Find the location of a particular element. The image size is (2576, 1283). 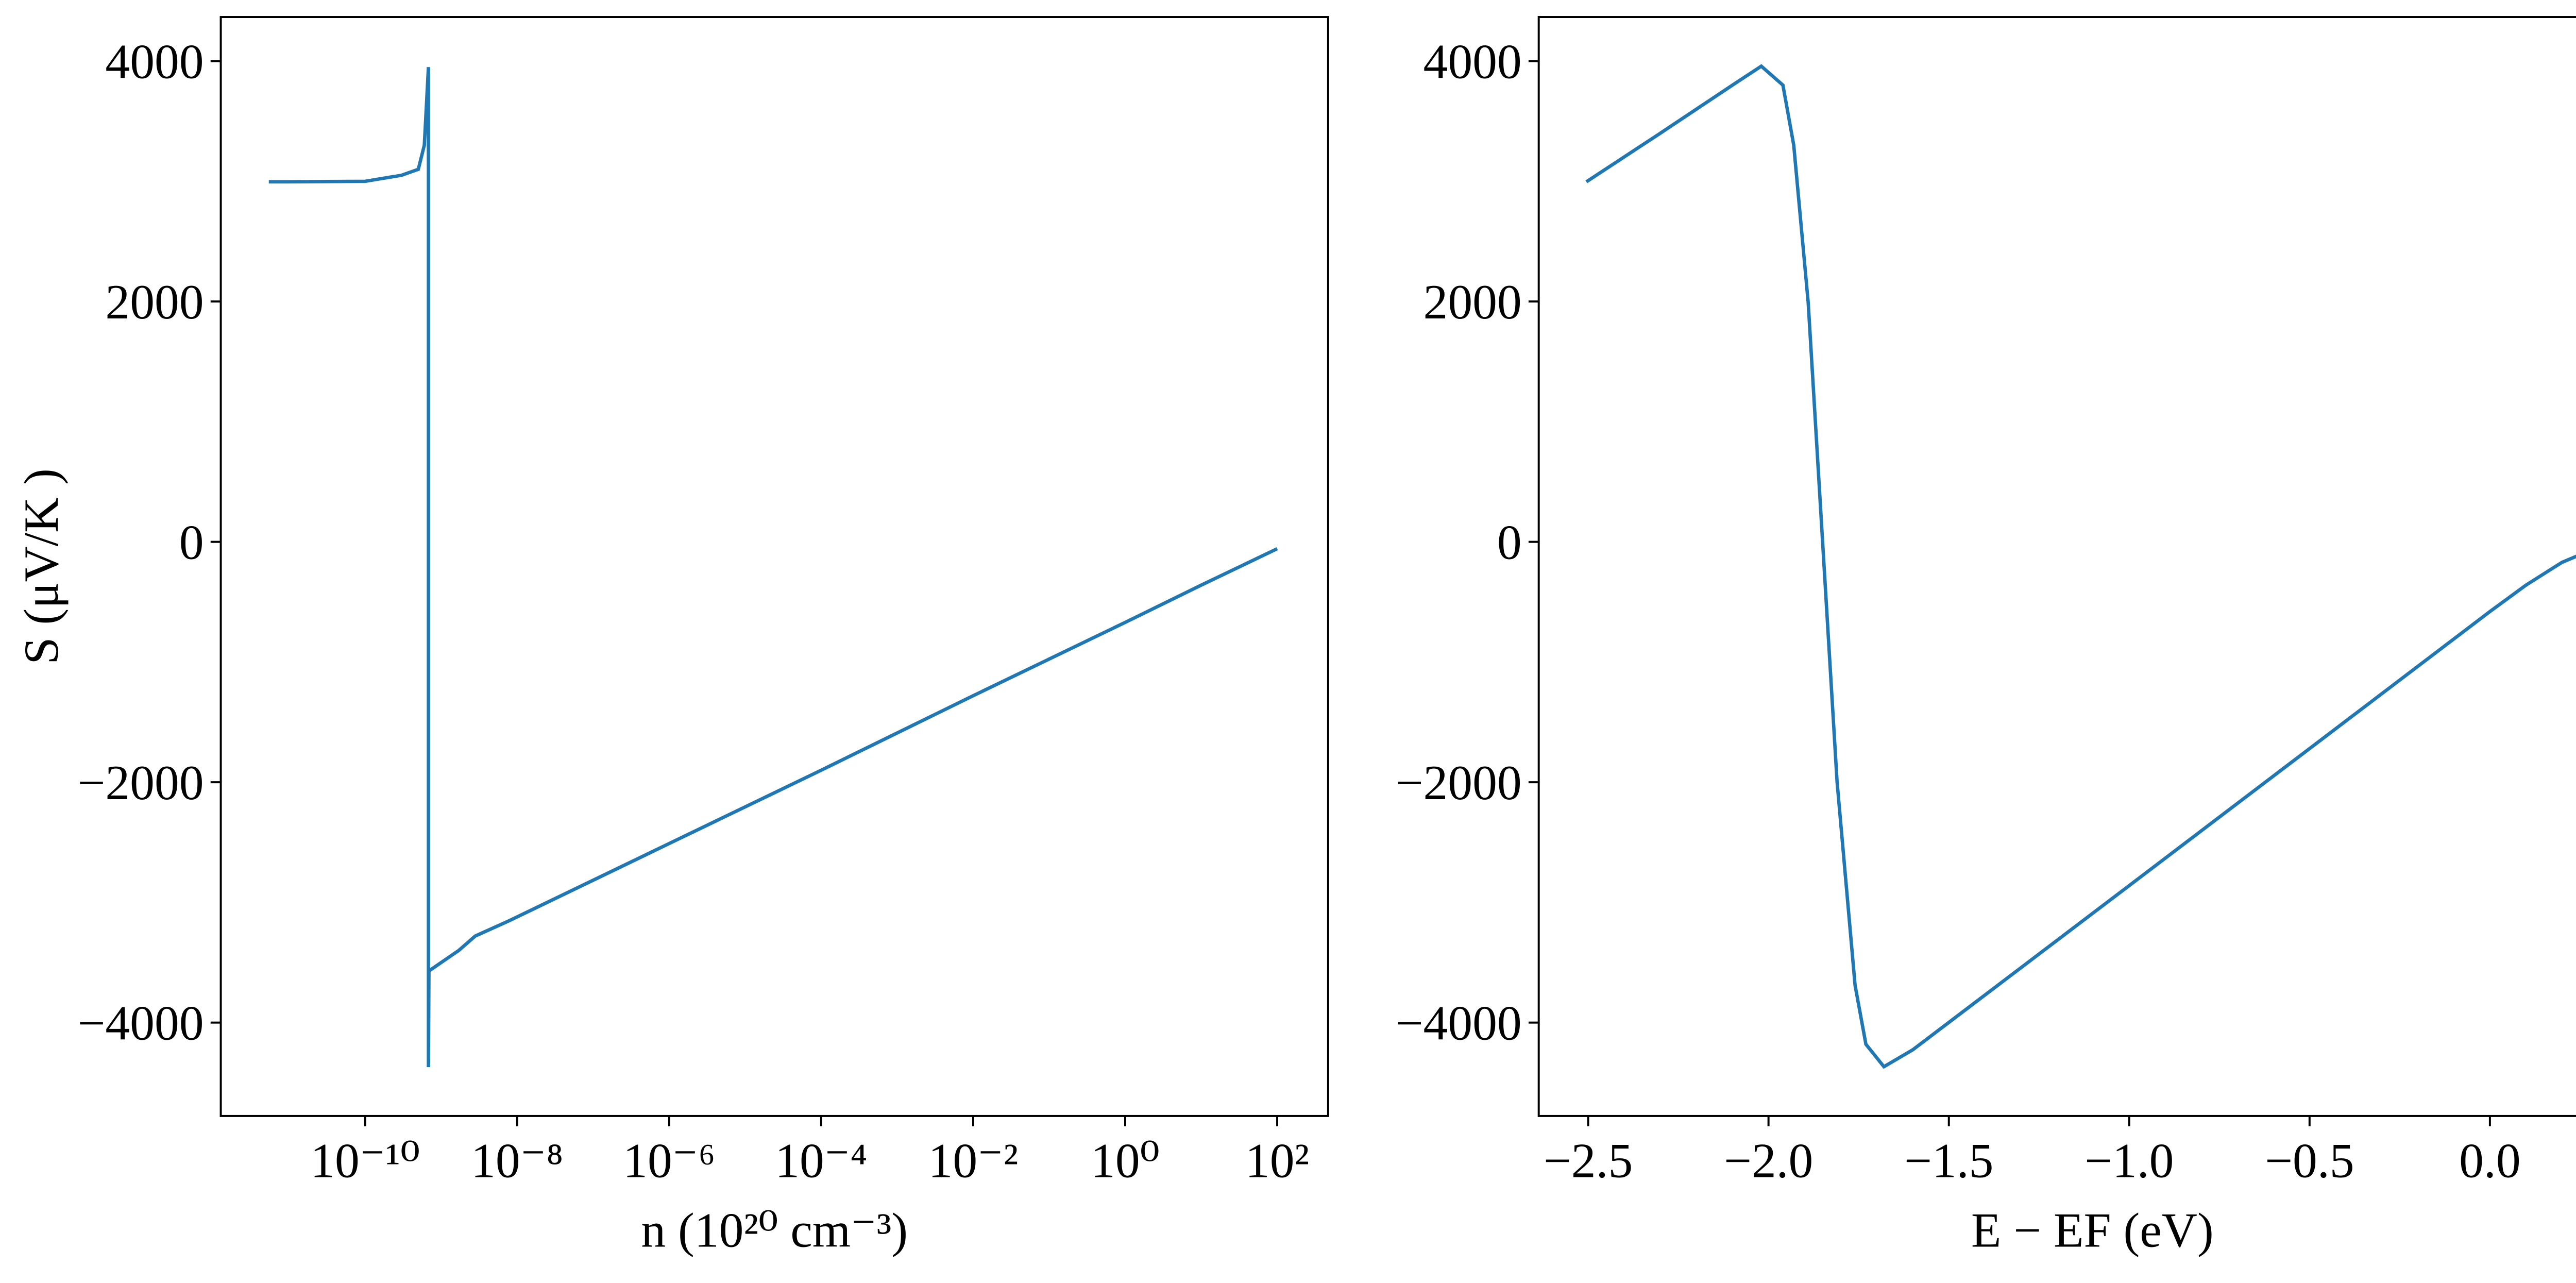

x-tick-label: 10² is located at coordinates (1277, 1161).